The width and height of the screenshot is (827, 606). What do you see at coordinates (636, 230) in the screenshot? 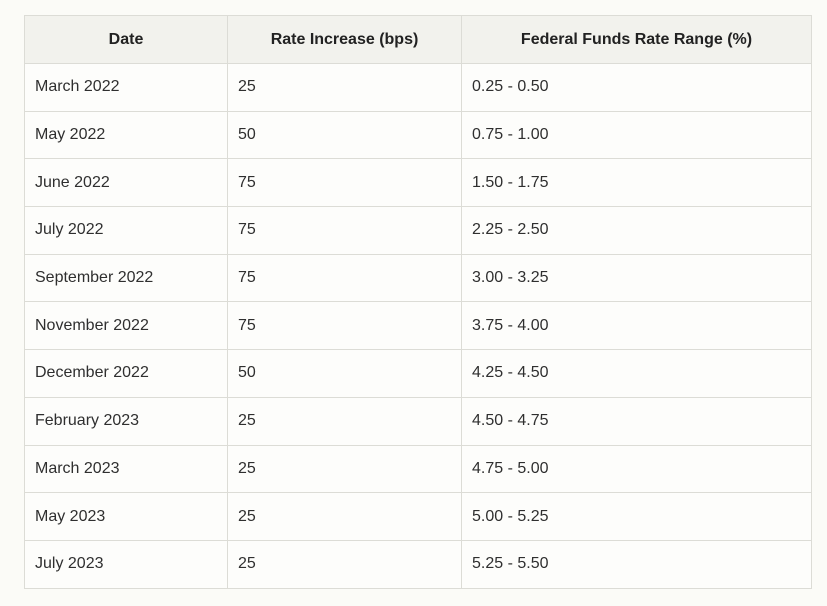
I see `cell-rate-range: 2.25 - 2.50` at bounding box center [636, 230].